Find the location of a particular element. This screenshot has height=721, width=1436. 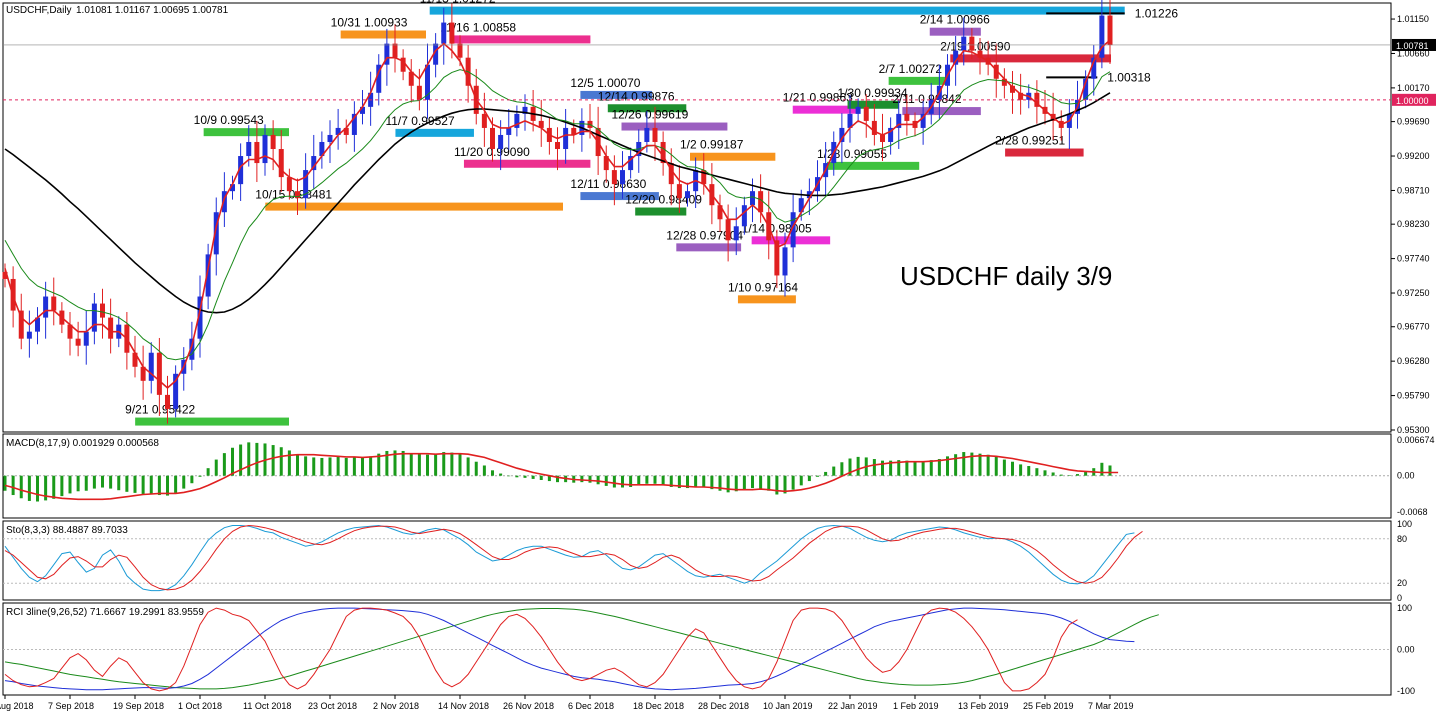

rci-short-line is located at coordinates (541, 649).